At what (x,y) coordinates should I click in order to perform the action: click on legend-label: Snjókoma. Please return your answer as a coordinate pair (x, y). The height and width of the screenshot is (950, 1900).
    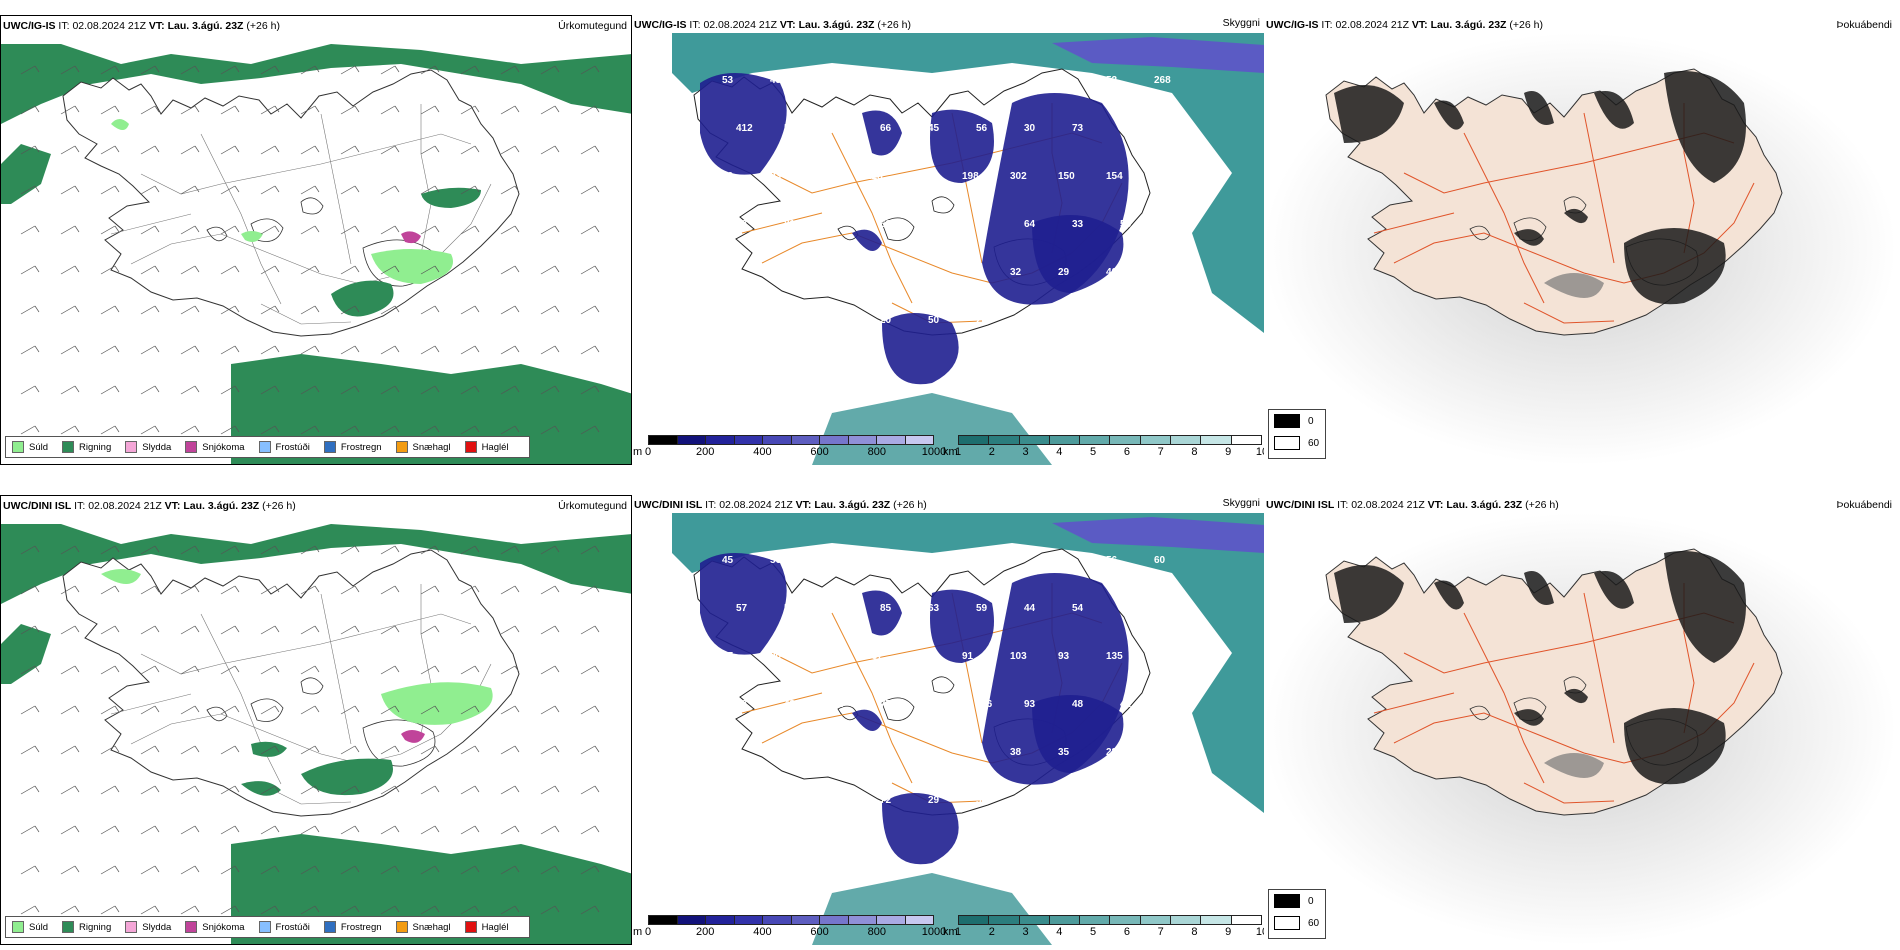
    Looking at the image, I should click on (223, 447).